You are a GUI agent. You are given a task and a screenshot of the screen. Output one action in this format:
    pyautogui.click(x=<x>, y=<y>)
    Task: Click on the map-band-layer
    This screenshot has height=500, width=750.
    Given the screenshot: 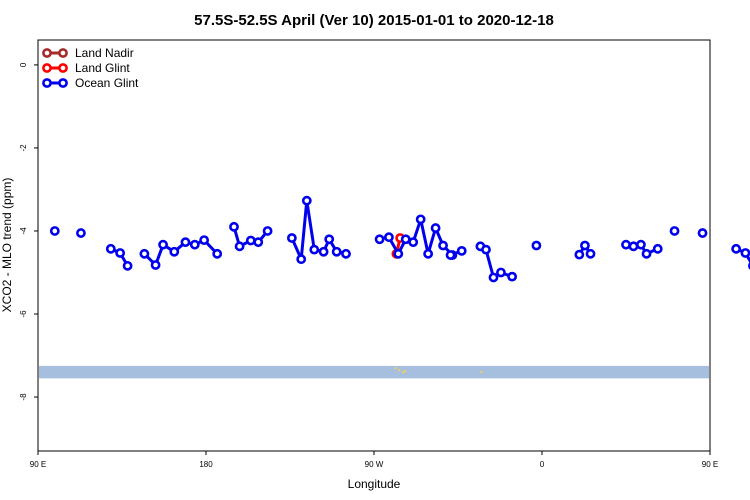 What is the action you would take?
    pyautogui.click(x=374, y=372)
    